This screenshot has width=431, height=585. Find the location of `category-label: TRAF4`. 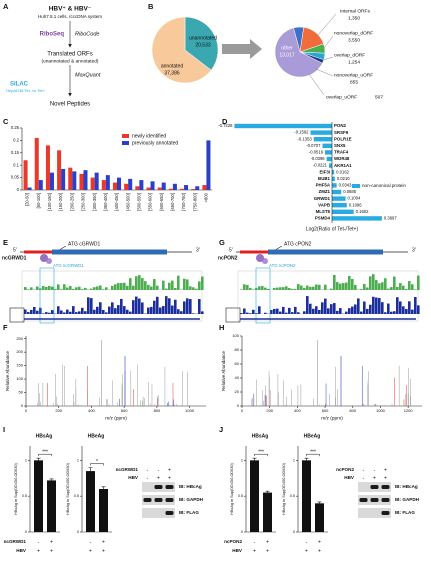

category-label: TRAF4 is located at coordinates (341, 152).